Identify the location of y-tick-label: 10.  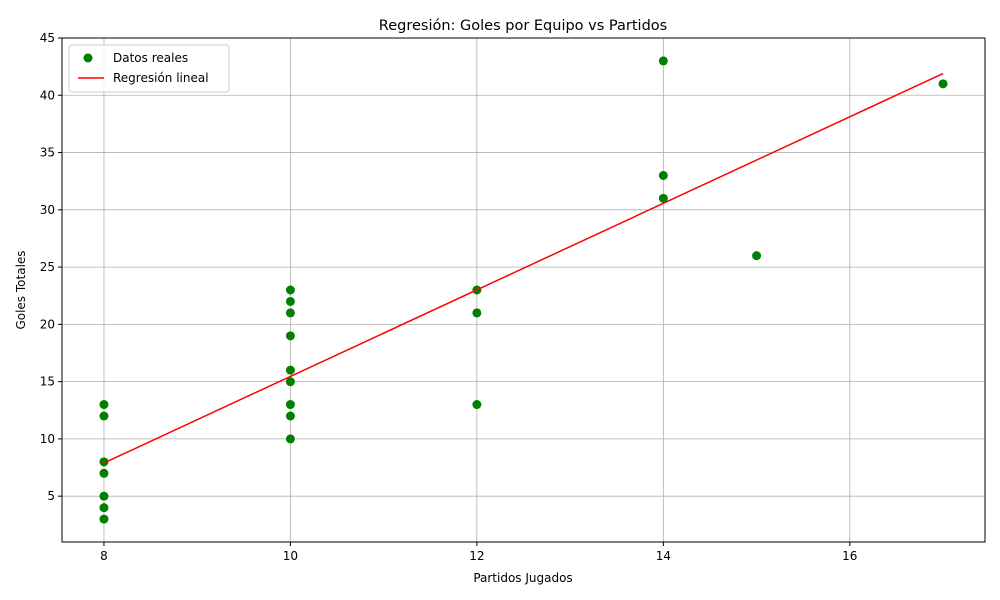
(47, 439).